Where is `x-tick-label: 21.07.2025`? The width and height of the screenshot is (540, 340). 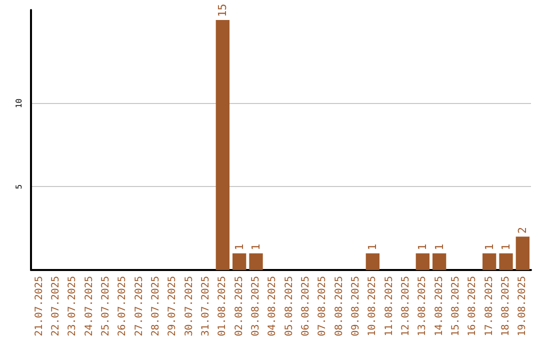 x-tick-label: 21.07.2025 is located at coordinates (39, 306).